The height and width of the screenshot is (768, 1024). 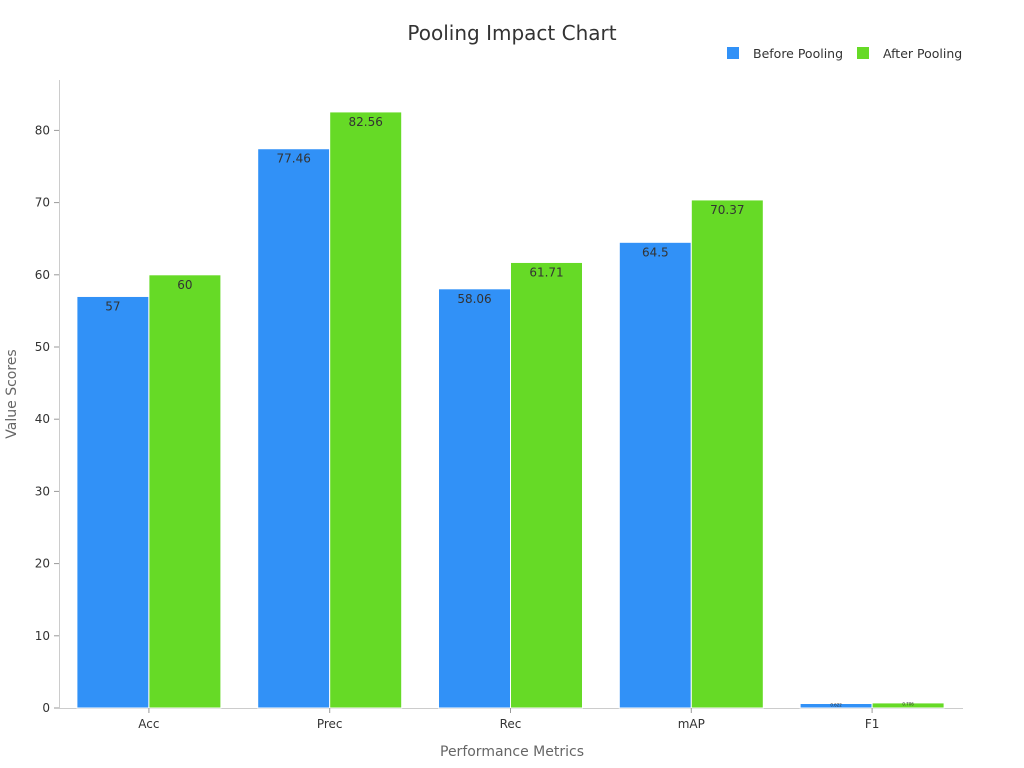 I want to click on bar-after-pooling-prec, so click(x=366, y=410).